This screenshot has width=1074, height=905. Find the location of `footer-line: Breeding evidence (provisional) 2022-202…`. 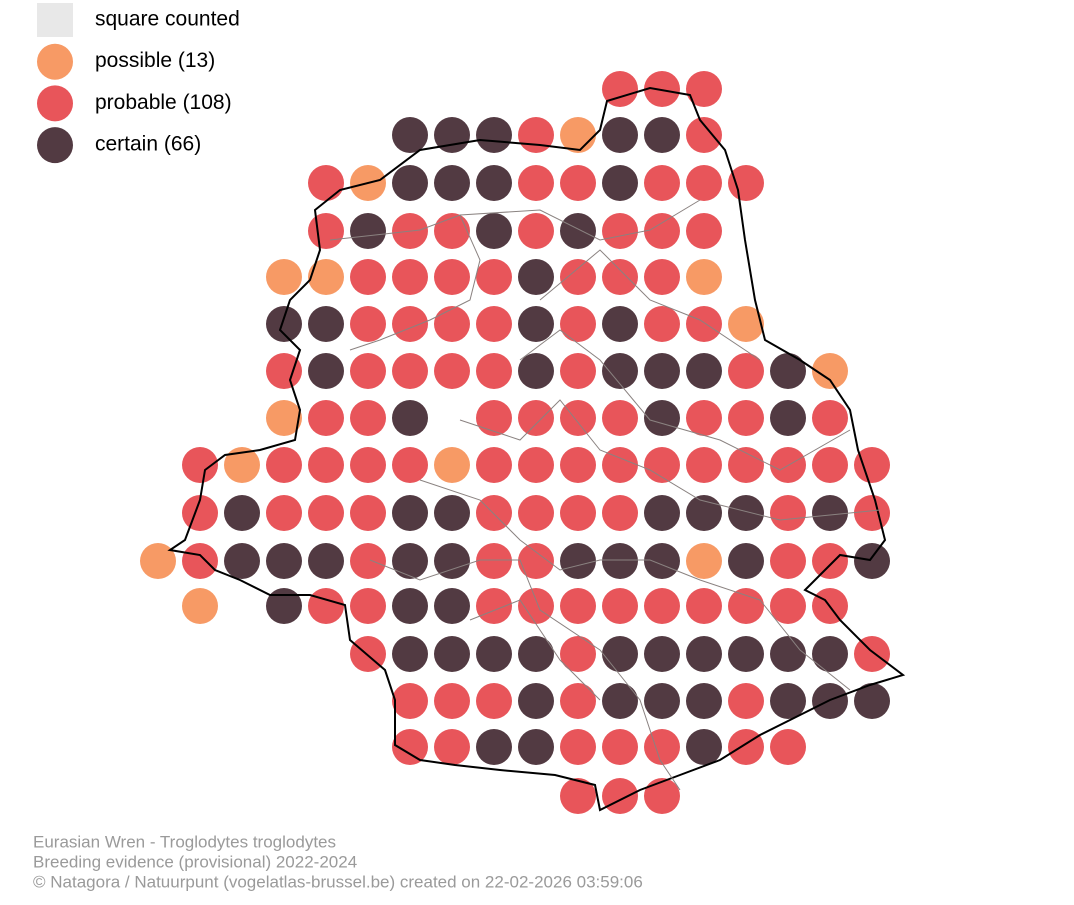

footer-line: Breeding evidence (provisional) 2022-202… is located at coordinates (195, 861).